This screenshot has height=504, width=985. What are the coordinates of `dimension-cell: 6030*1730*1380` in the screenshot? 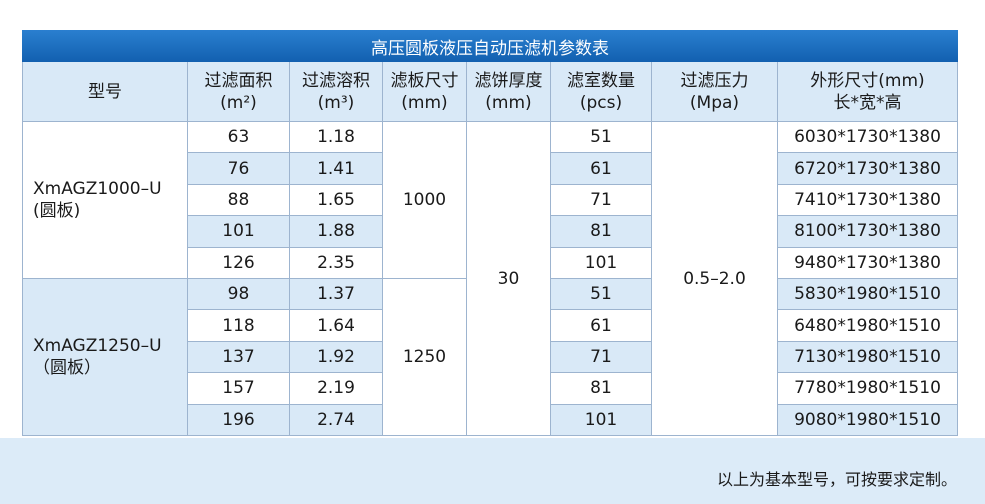 It's located at (868, 138).